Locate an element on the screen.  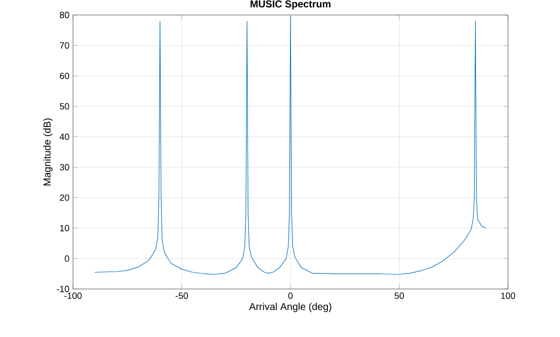
y-tick-label: 30 is located at coordinates (65, 167).